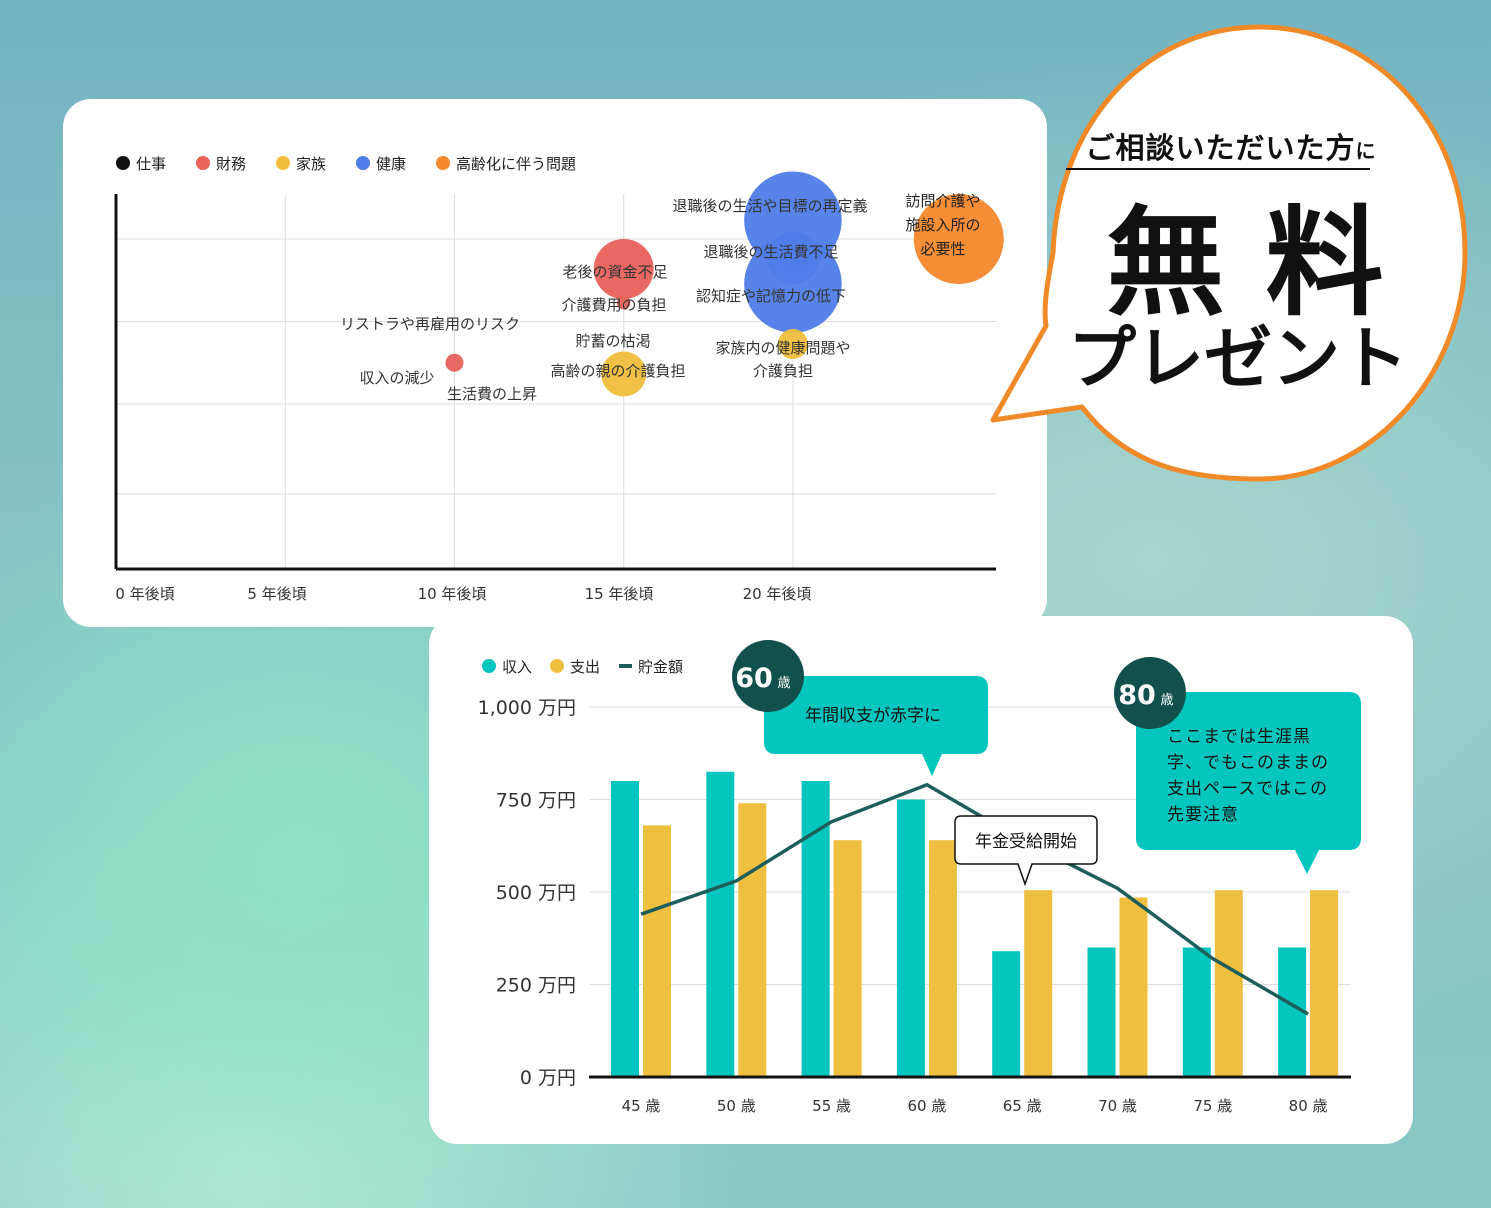  Describe the element at coordinates (641, 1106) in the screenshot. I see `x-tick-label: 45 歳` at that location.